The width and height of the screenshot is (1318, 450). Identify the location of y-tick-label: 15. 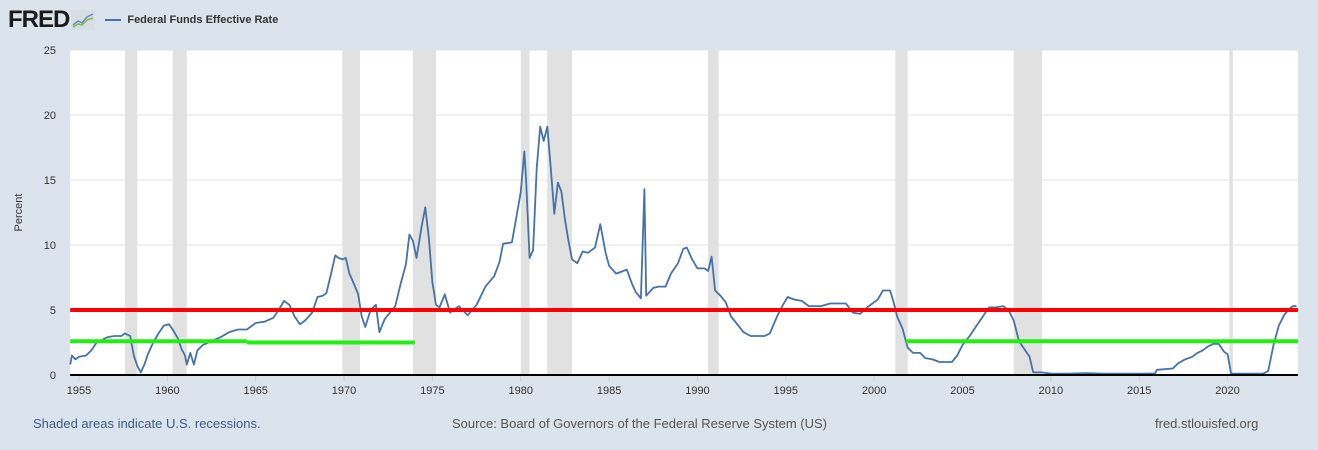
(50, 181).